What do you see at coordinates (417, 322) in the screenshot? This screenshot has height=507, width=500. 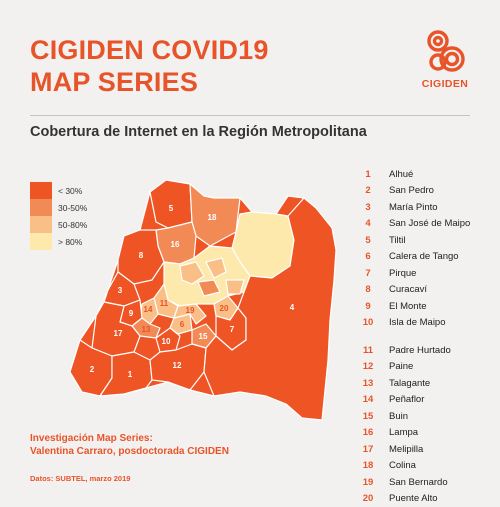 I see `comuna-name: Isla de Maipo` at bounding box center [417, 322].